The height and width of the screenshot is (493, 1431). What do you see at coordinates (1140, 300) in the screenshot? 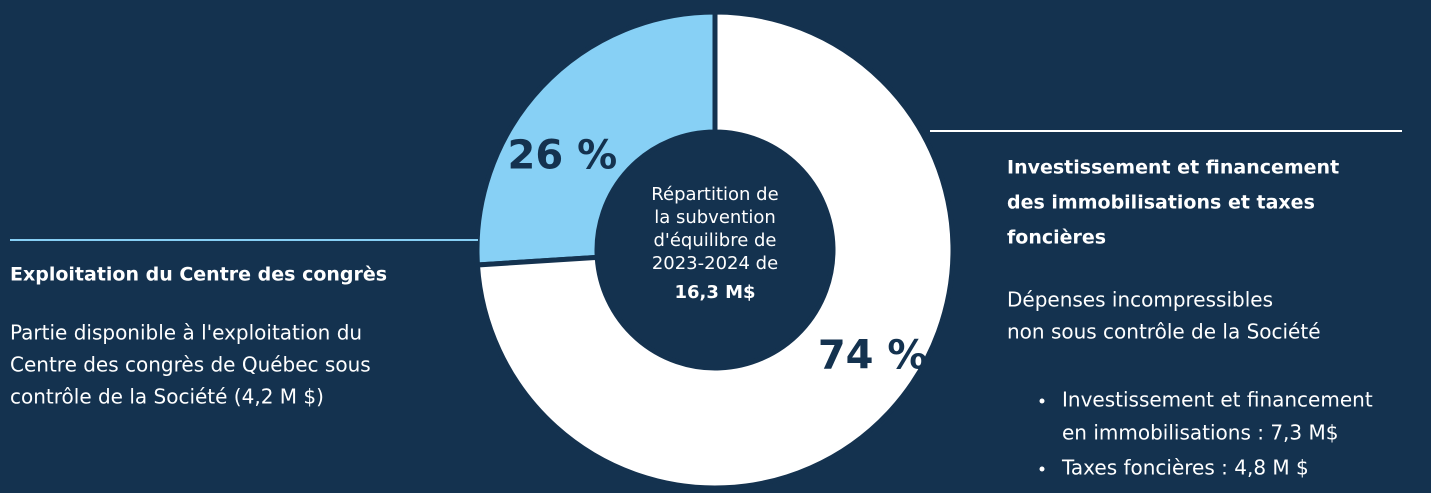
I see `annotation-text: Dépenses incompressibles` at bounding box center [1140, 300].